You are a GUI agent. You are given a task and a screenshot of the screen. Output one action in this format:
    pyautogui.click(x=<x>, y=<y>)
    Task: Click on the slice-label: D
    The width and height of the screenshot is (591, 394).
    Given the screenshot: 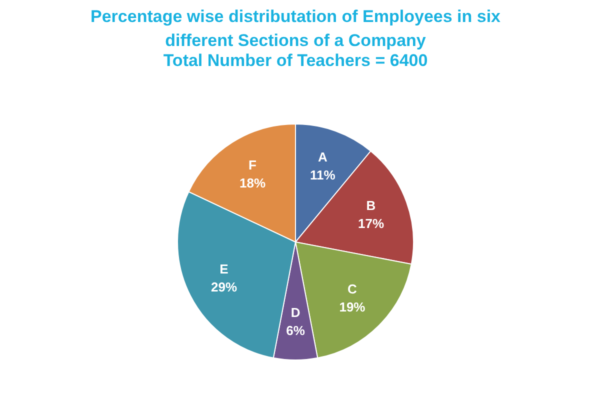 What is the action you would take?
    pyautogui.click(x=295, y=312)
    